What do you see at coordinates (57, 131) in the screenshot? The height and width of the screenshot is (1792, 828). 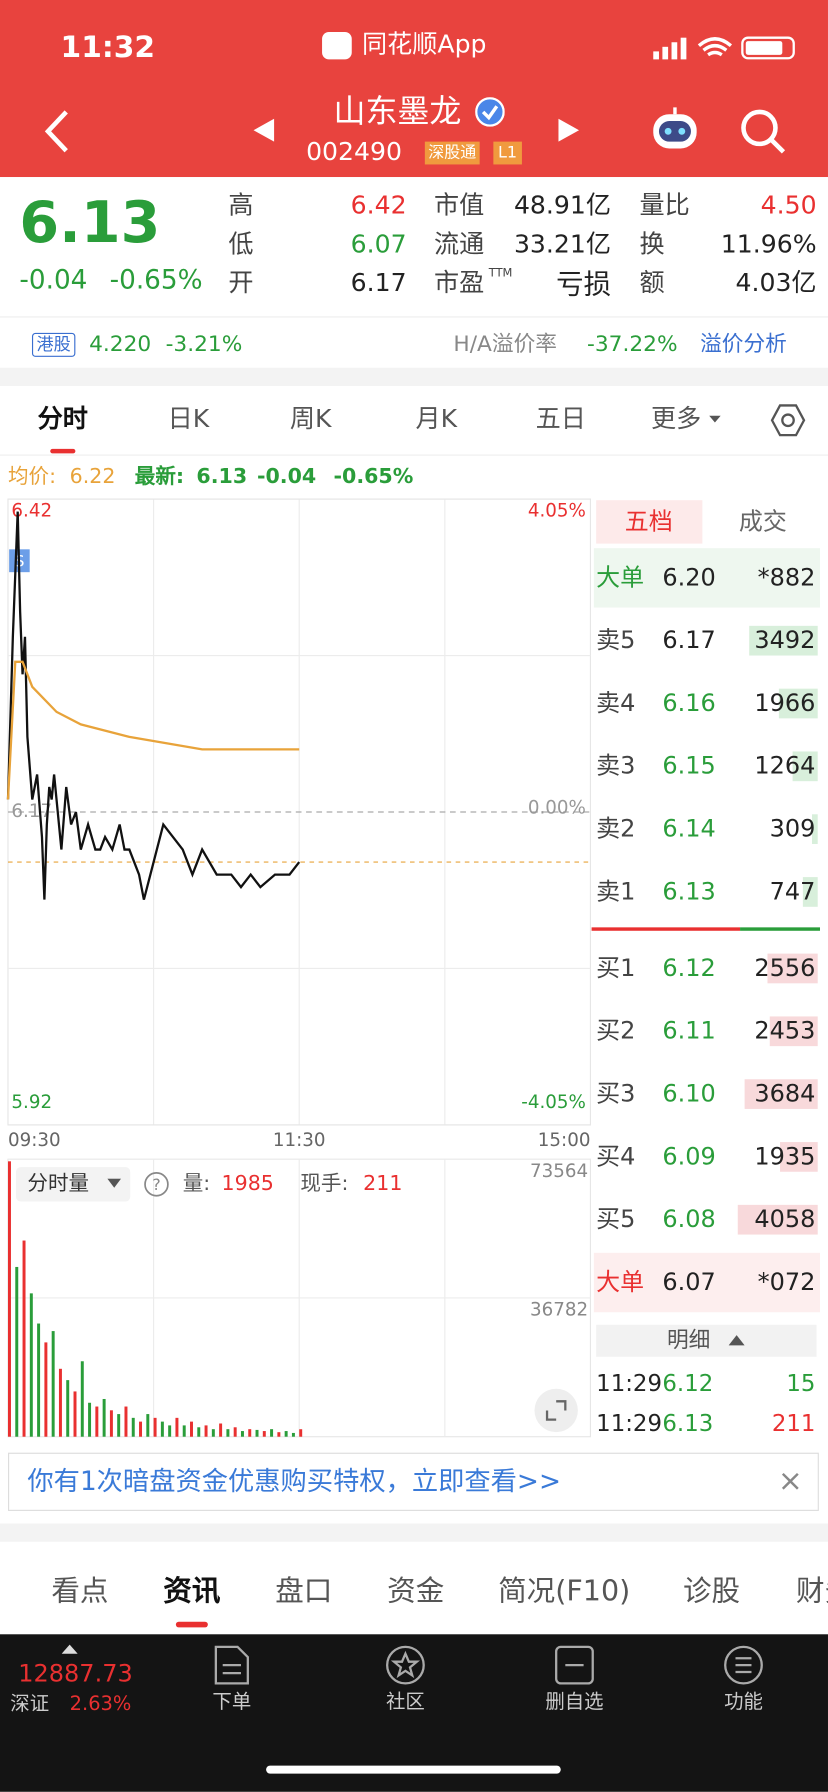 I see `back-button` at bounding box center [57, 131].